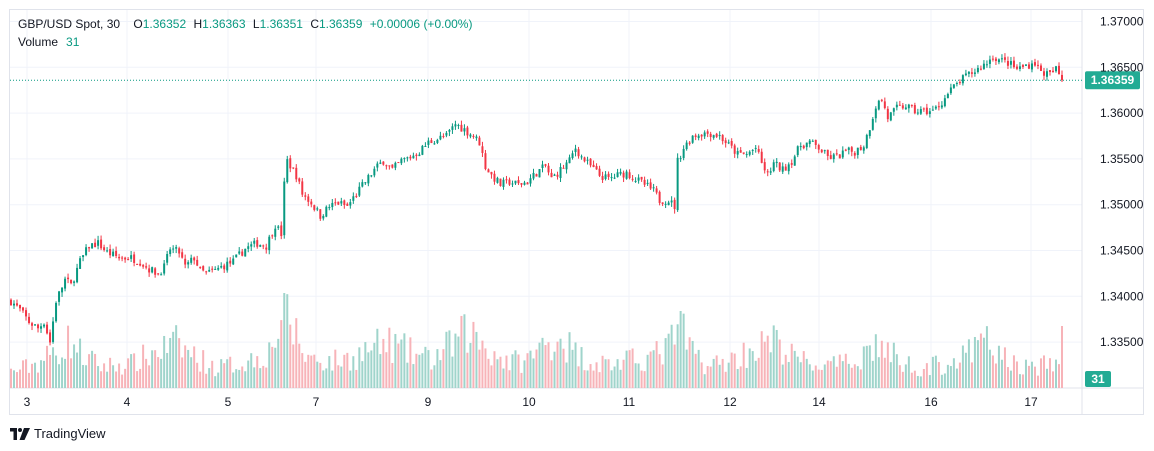 The width and height of the screenshot is (1154, 451). I want to click on last-volume-badge, so click(1098, 379).